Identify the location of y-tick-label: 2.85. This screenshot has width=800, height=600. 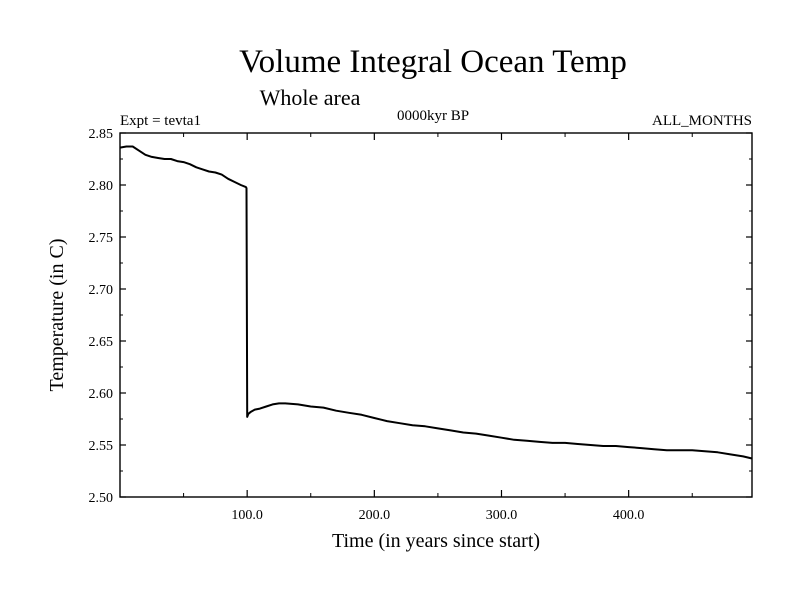
(101, 134).